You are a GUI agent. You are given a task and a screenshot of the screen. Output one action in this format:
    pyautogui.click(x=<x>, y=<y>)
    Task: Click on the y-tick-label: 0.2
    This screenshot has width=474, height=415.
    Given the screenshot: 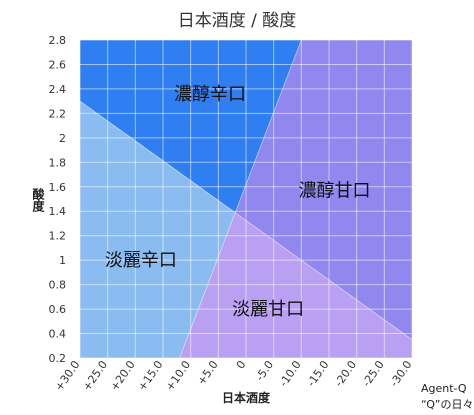 What is the action you would take?
    pyautogui.click(x=58, y=358)
    